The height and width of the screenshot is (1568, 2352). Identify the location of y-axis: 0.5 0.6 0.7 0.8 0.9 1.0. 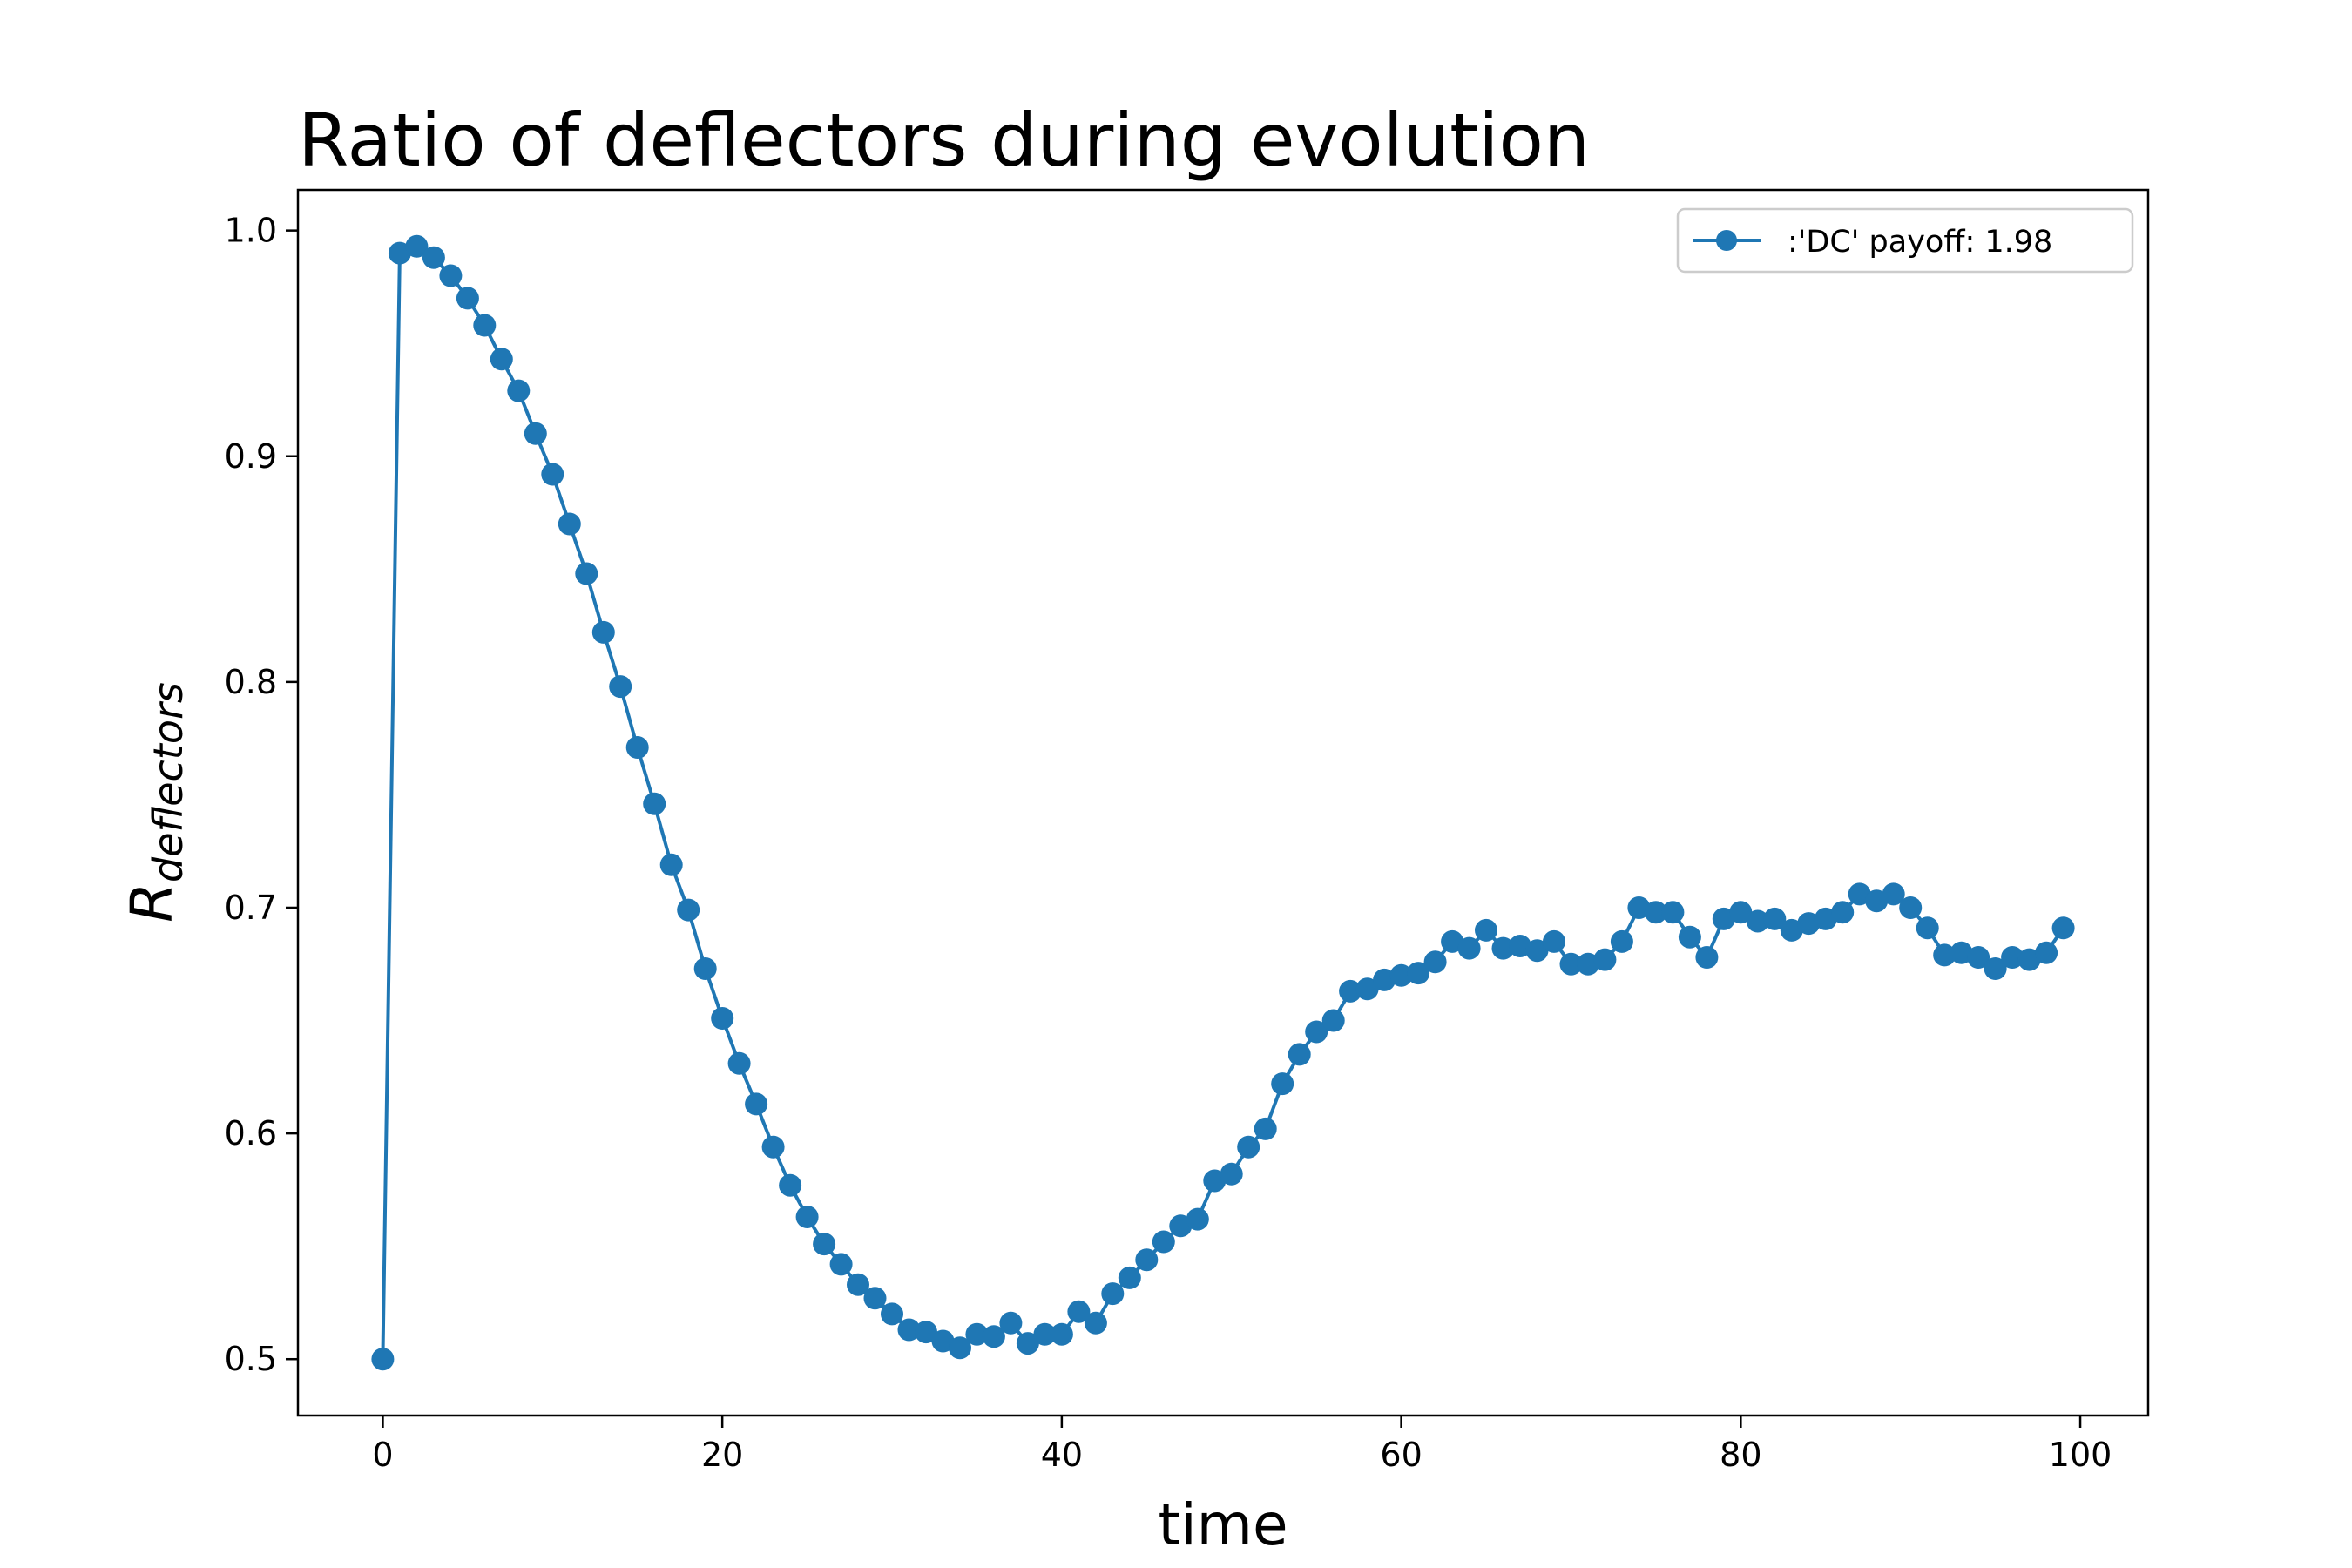
(261, 795).